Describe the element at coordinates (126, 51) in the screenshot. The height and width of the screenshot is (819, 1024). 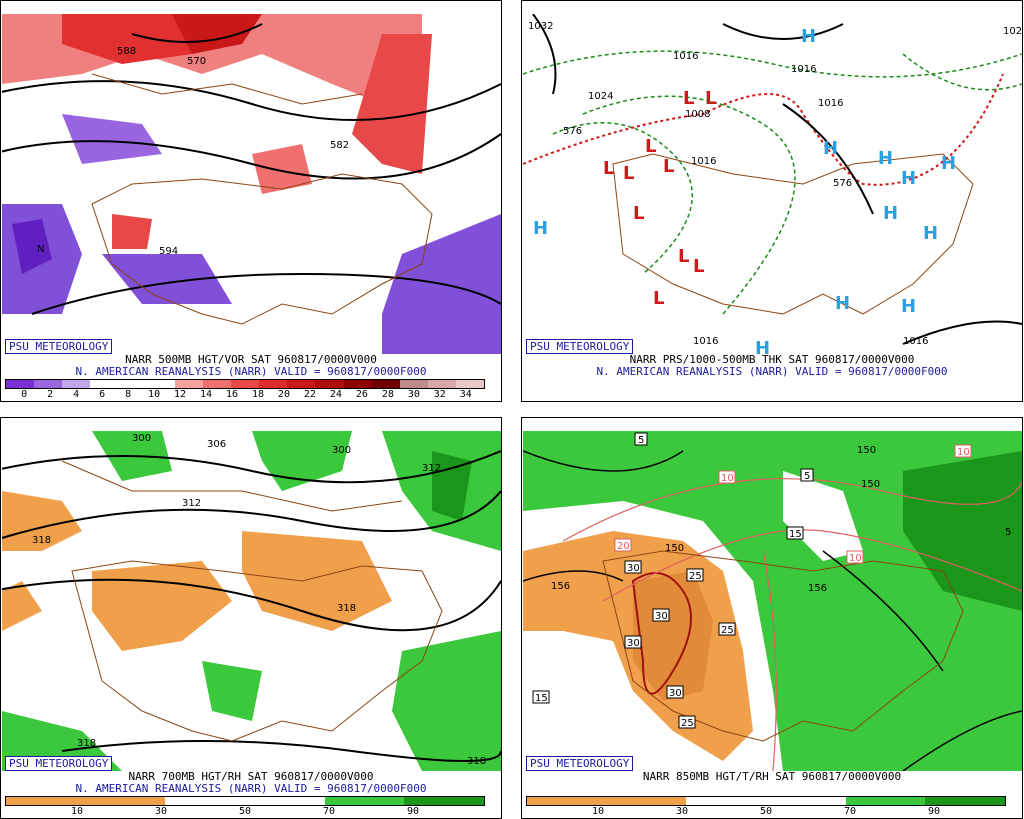
I see `contour-label: 588` at that location.